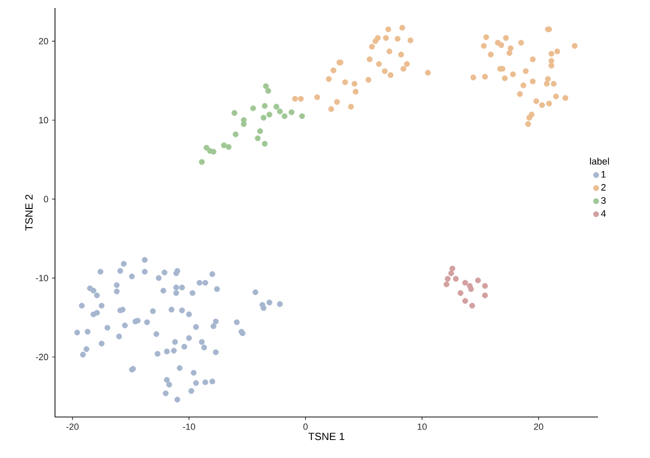 The height and width of the screenshot is (458, 650). What do you see at coordinates (72, 427) in the screenshot?
I see `x-tick-label: -20` at bounding box center [72, 427].